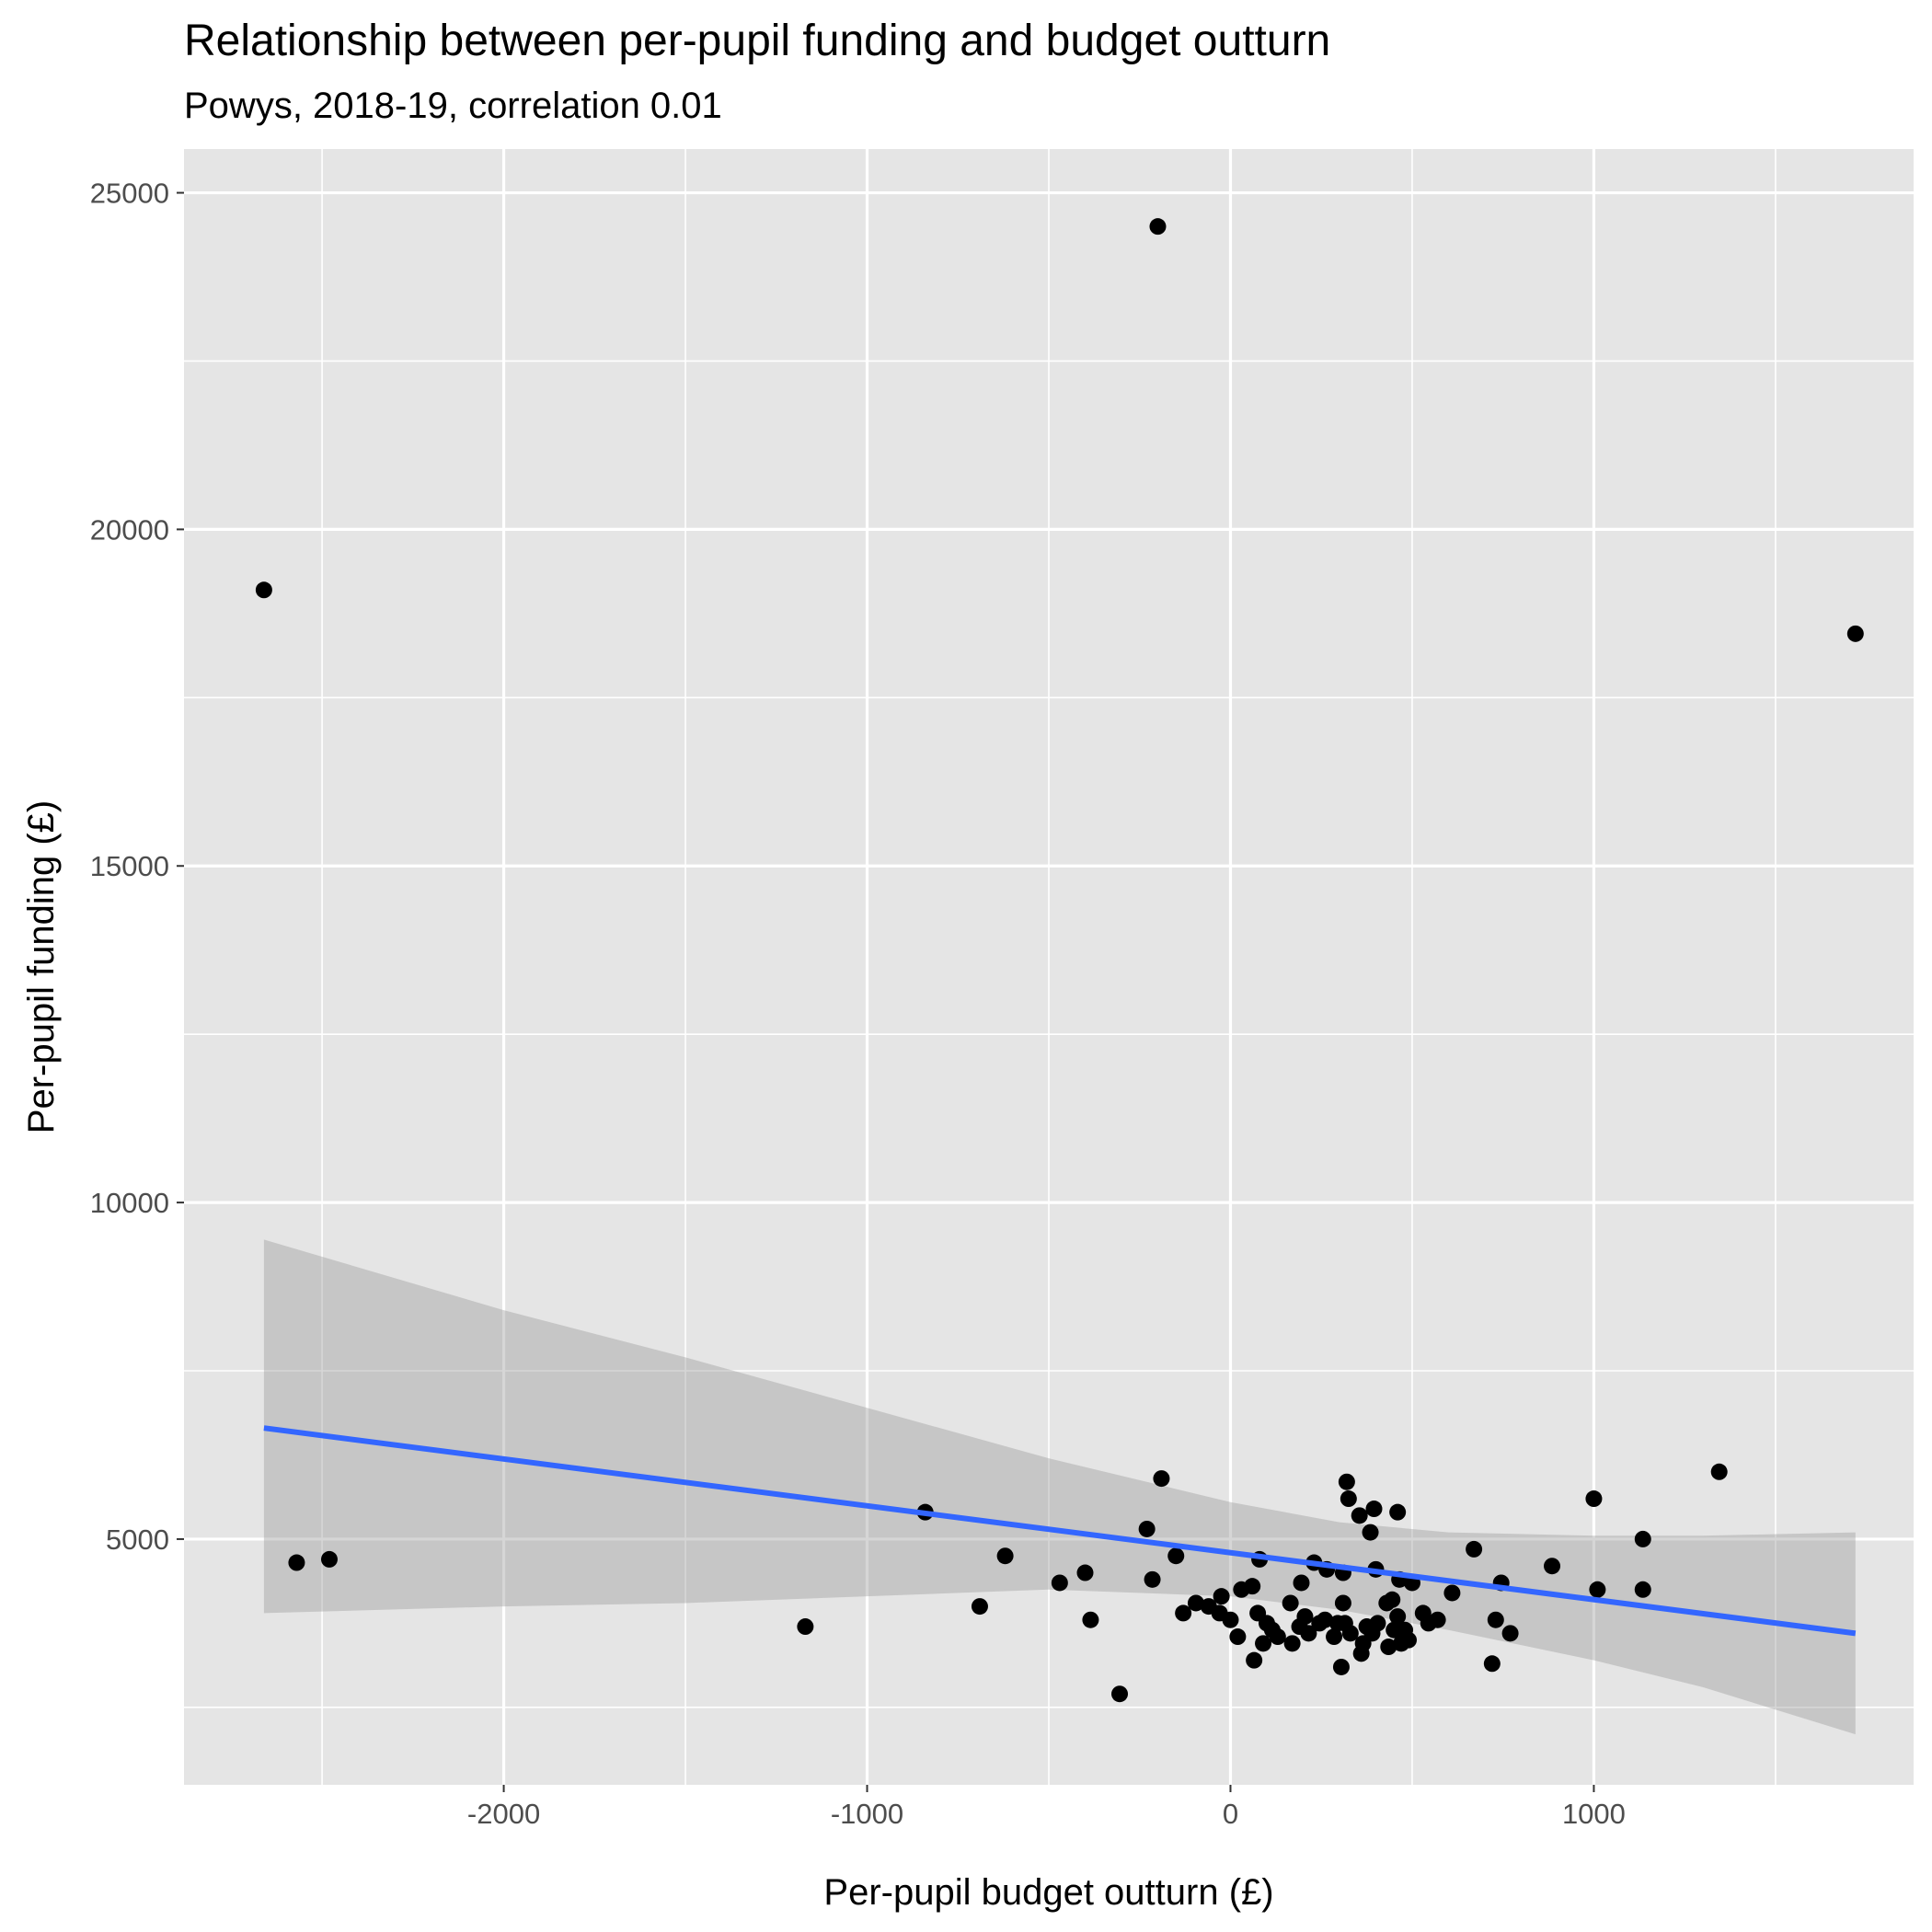 This screenshot has width=1932, height=1932. What do you see at coordinates (129, 529) in the screenshot?
I see `y-tick-label: 20000` at bounding box center [129, 529].